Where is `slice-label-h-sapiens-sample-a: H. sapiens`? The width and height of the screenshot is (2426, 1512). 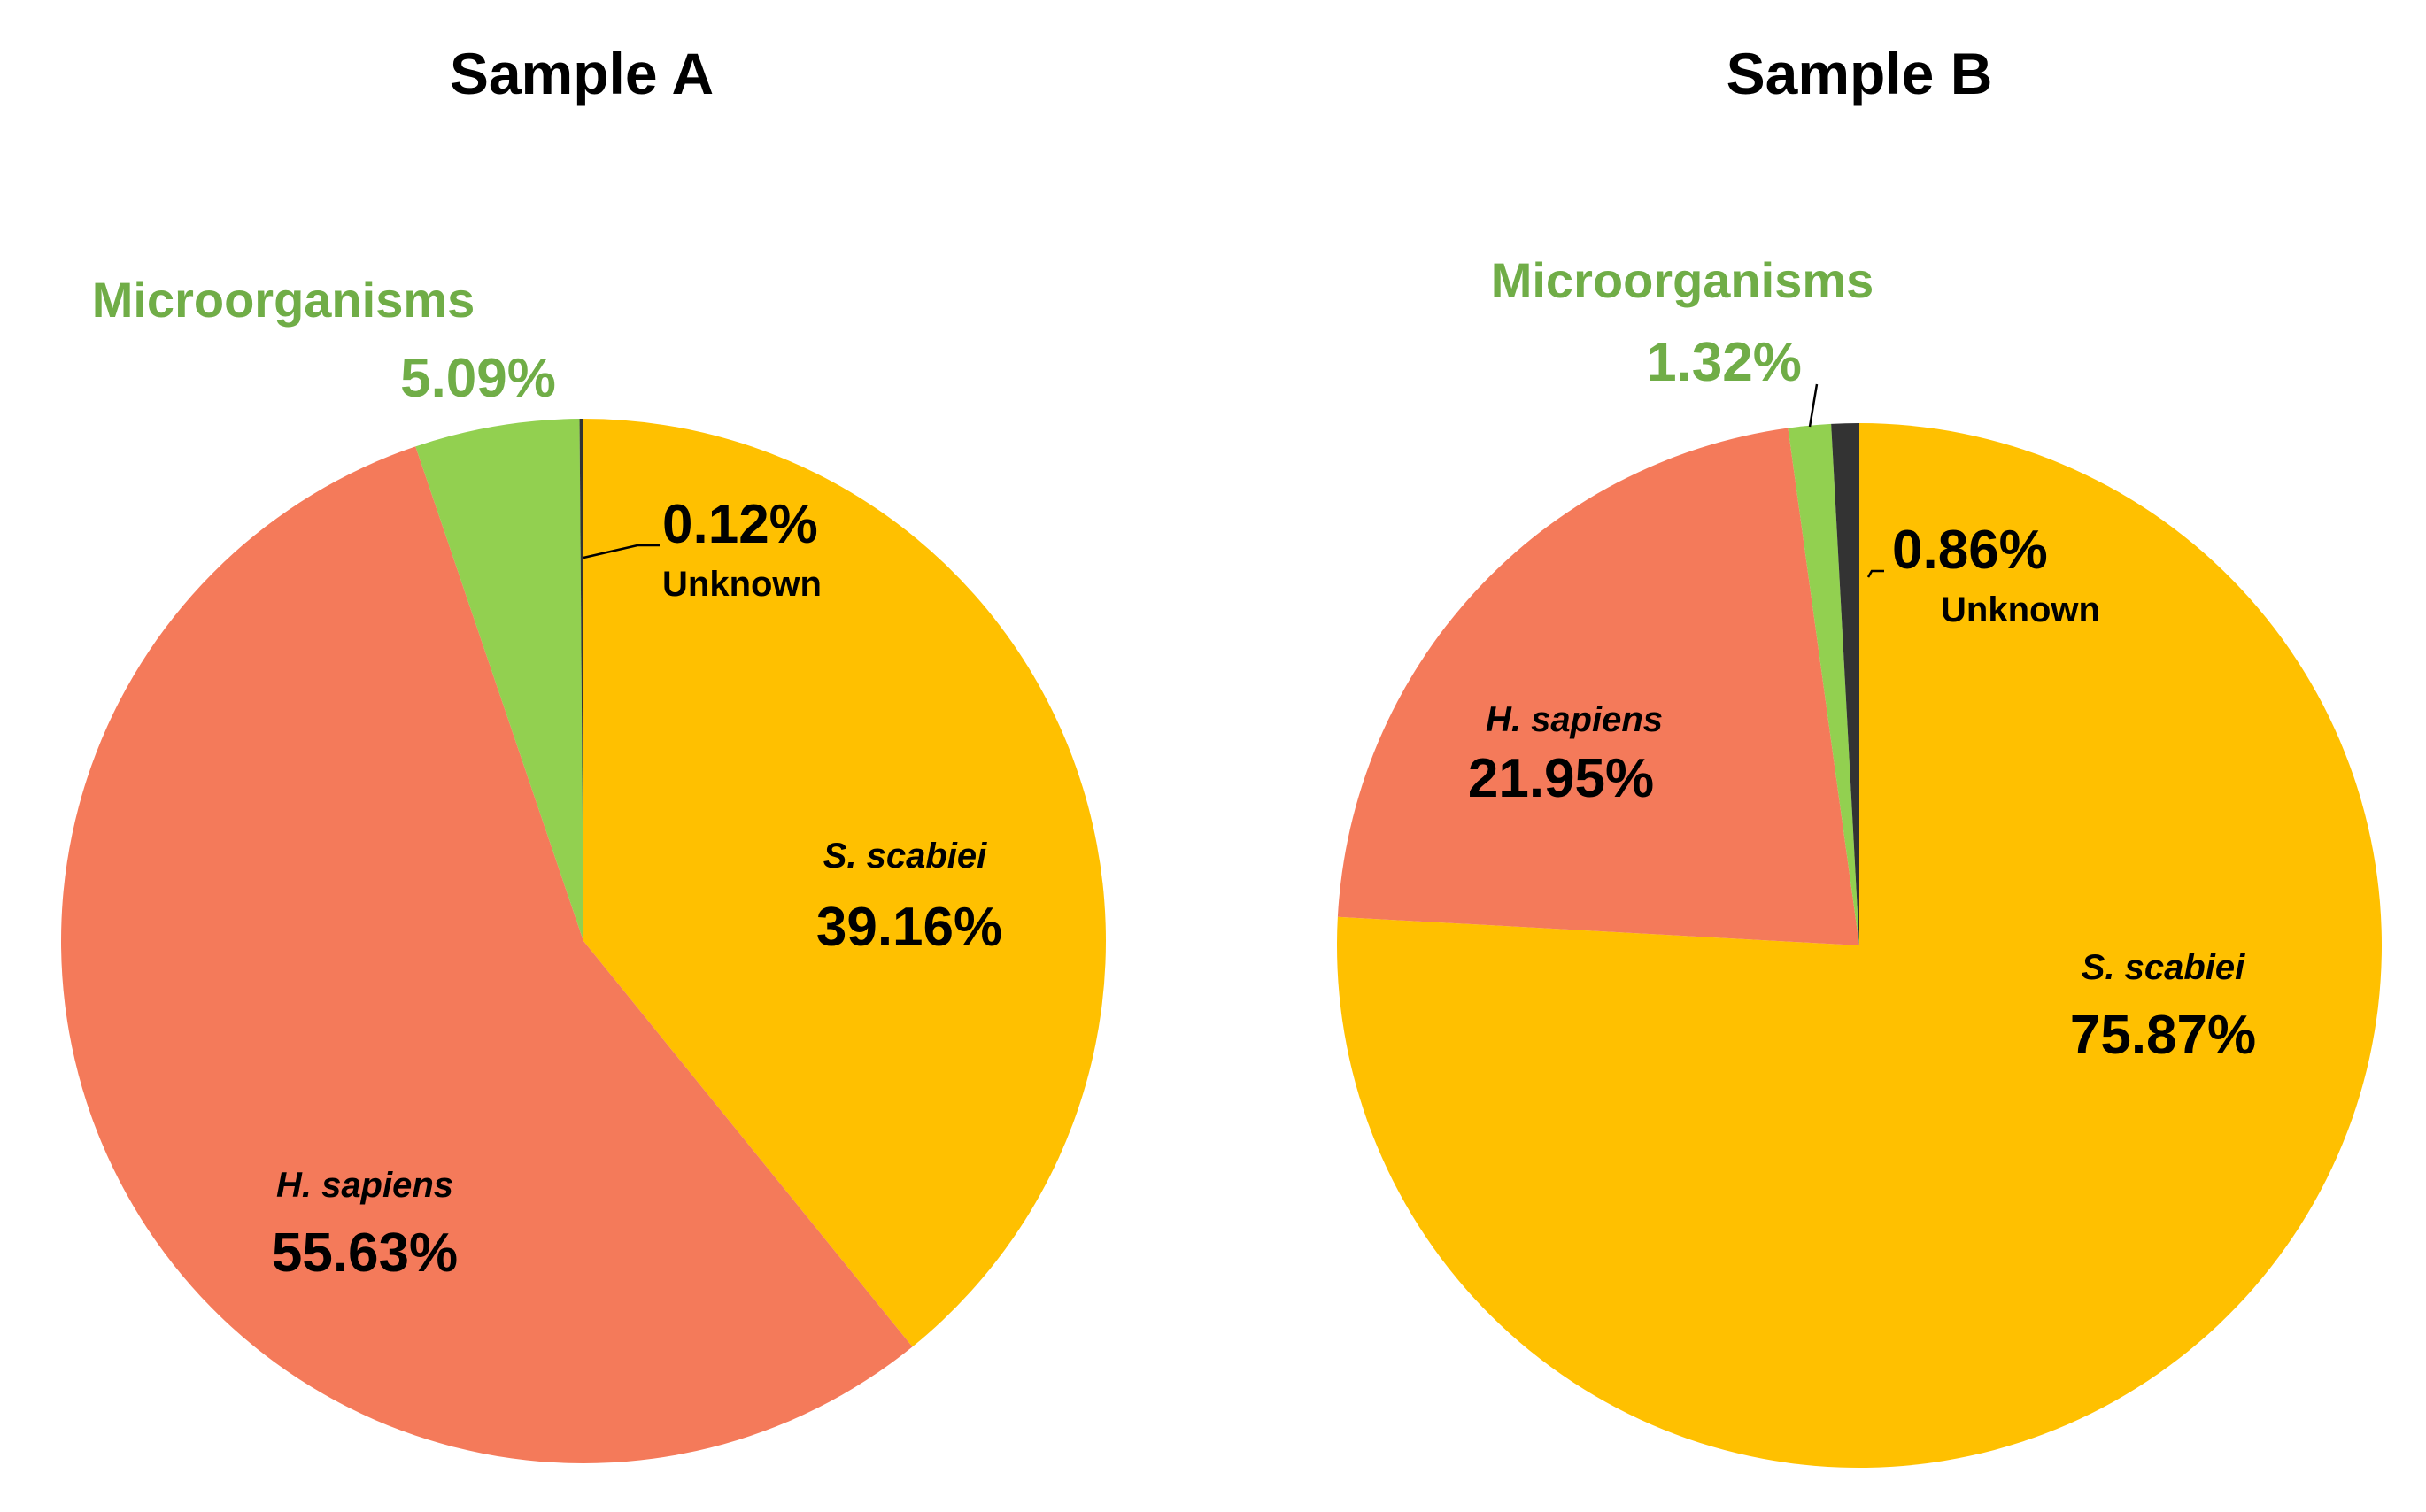
slice-label-h-sapiens-sample-a: H. sapiens is located at coordinates (365, 1185).